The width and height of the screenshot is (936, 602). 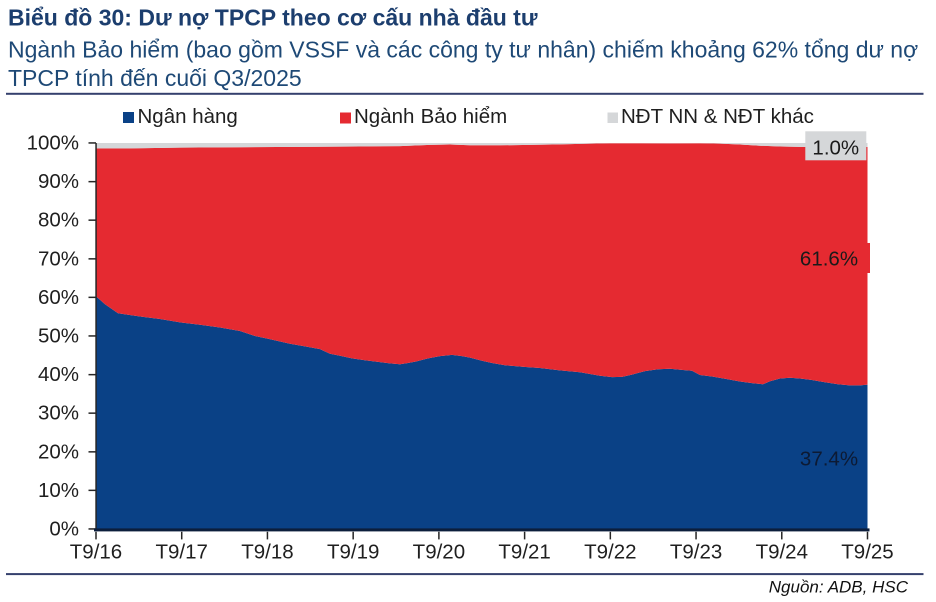 I want to click on svg-text: T9/18, so click(x=267, y=552).